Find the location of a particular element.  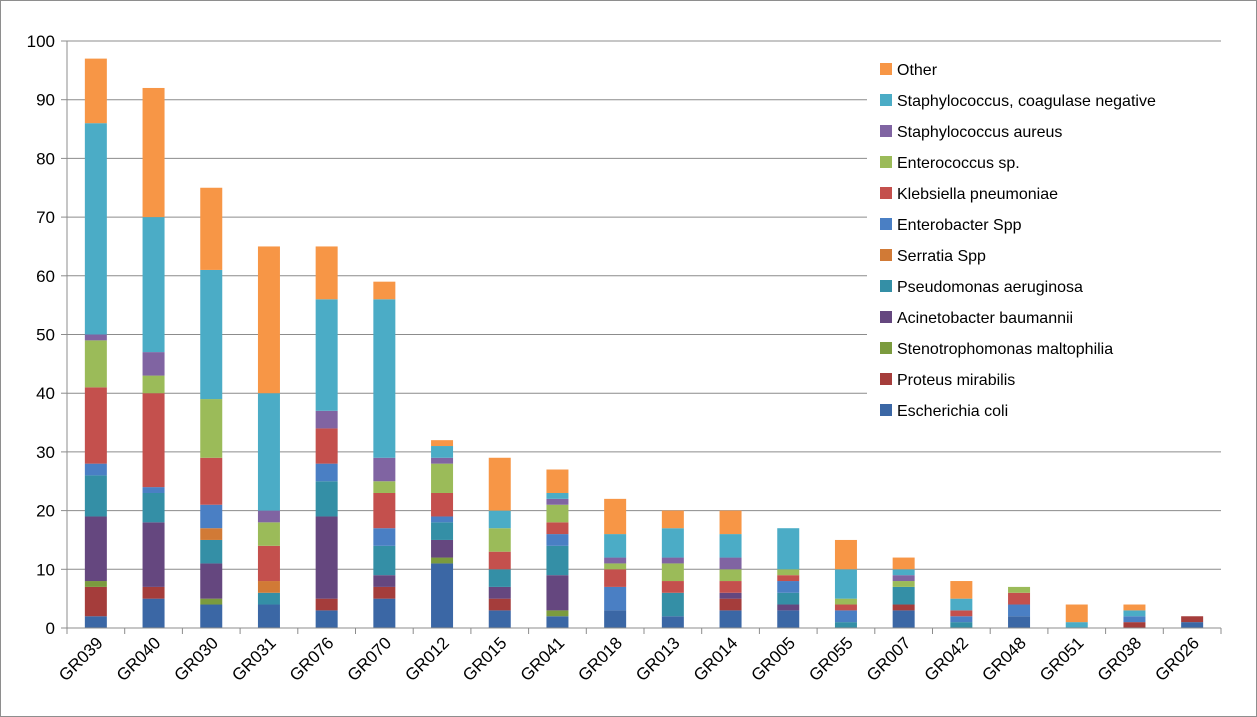

legend-label: Enterobacter Spp is located at coordinates (959, 225).